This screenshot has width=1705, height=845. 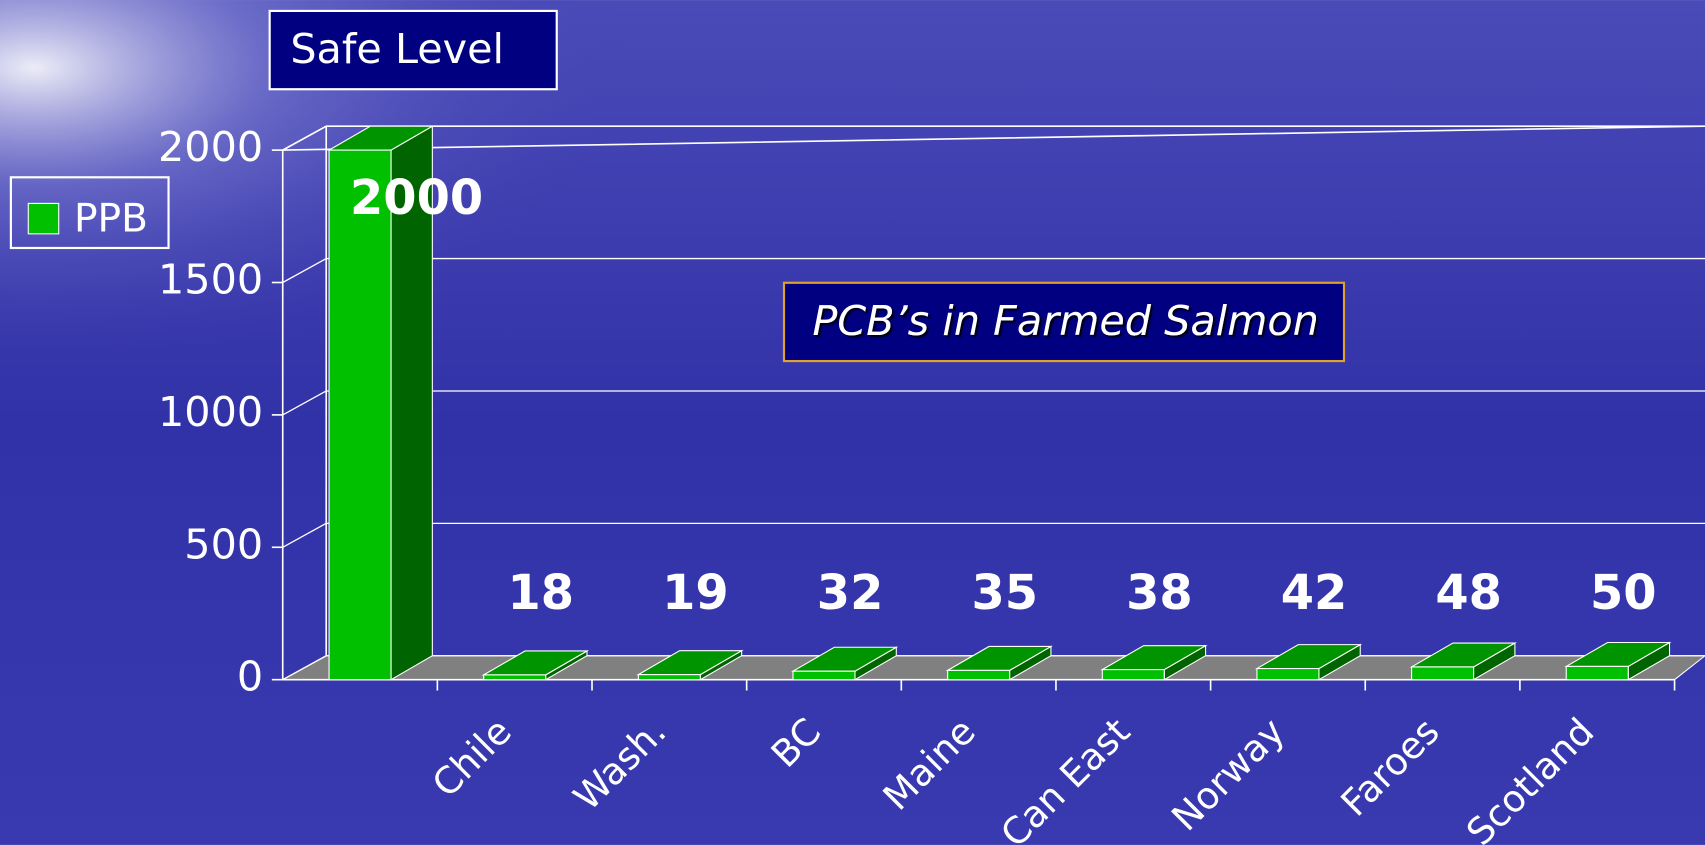 I want to click on value-label: 38, so click(x=1159, y=593).